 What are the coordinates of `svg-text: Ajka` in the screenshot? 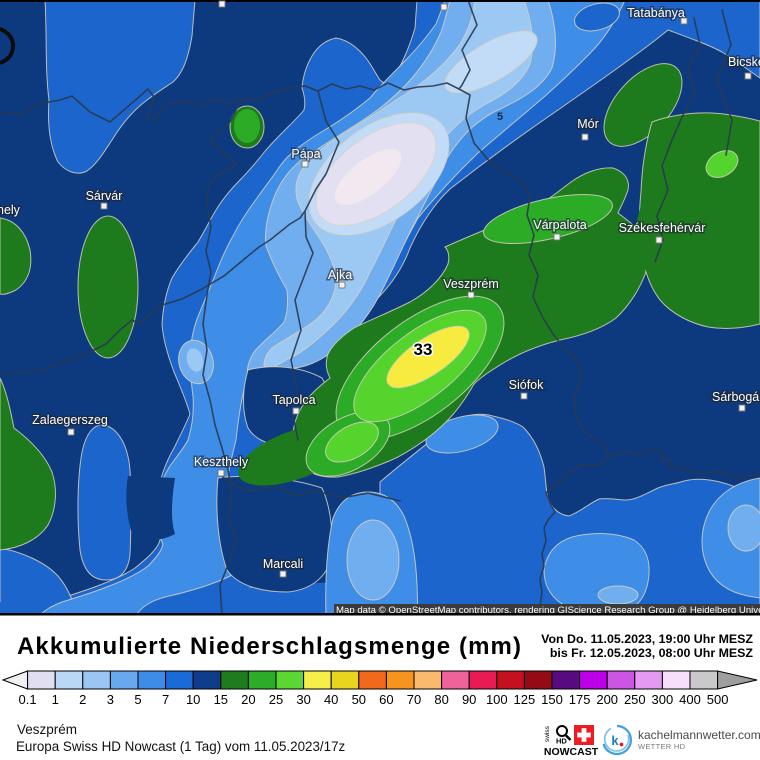 It's located at (340, 275).